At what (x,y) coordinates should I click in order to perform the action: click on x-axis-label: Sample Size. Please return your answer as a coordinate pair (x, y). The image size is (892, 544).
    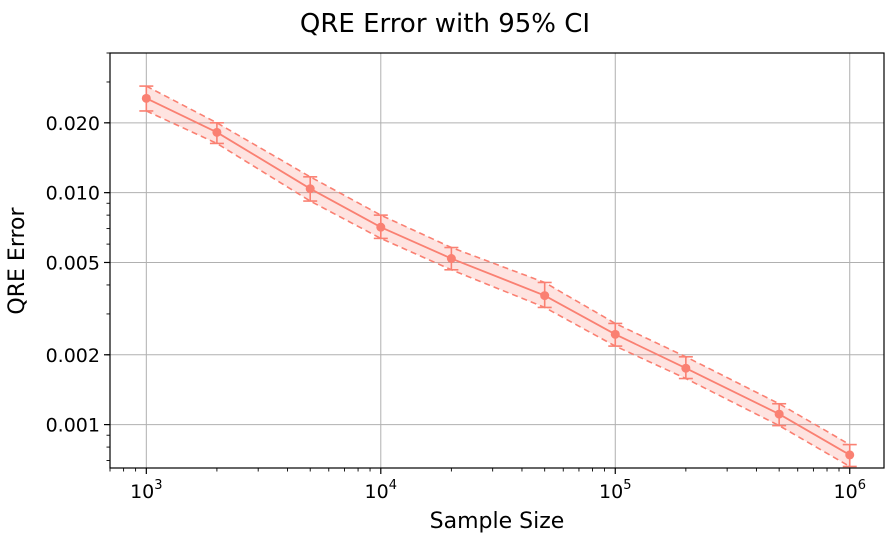
    Looking at the image, I should click on (497, 521).